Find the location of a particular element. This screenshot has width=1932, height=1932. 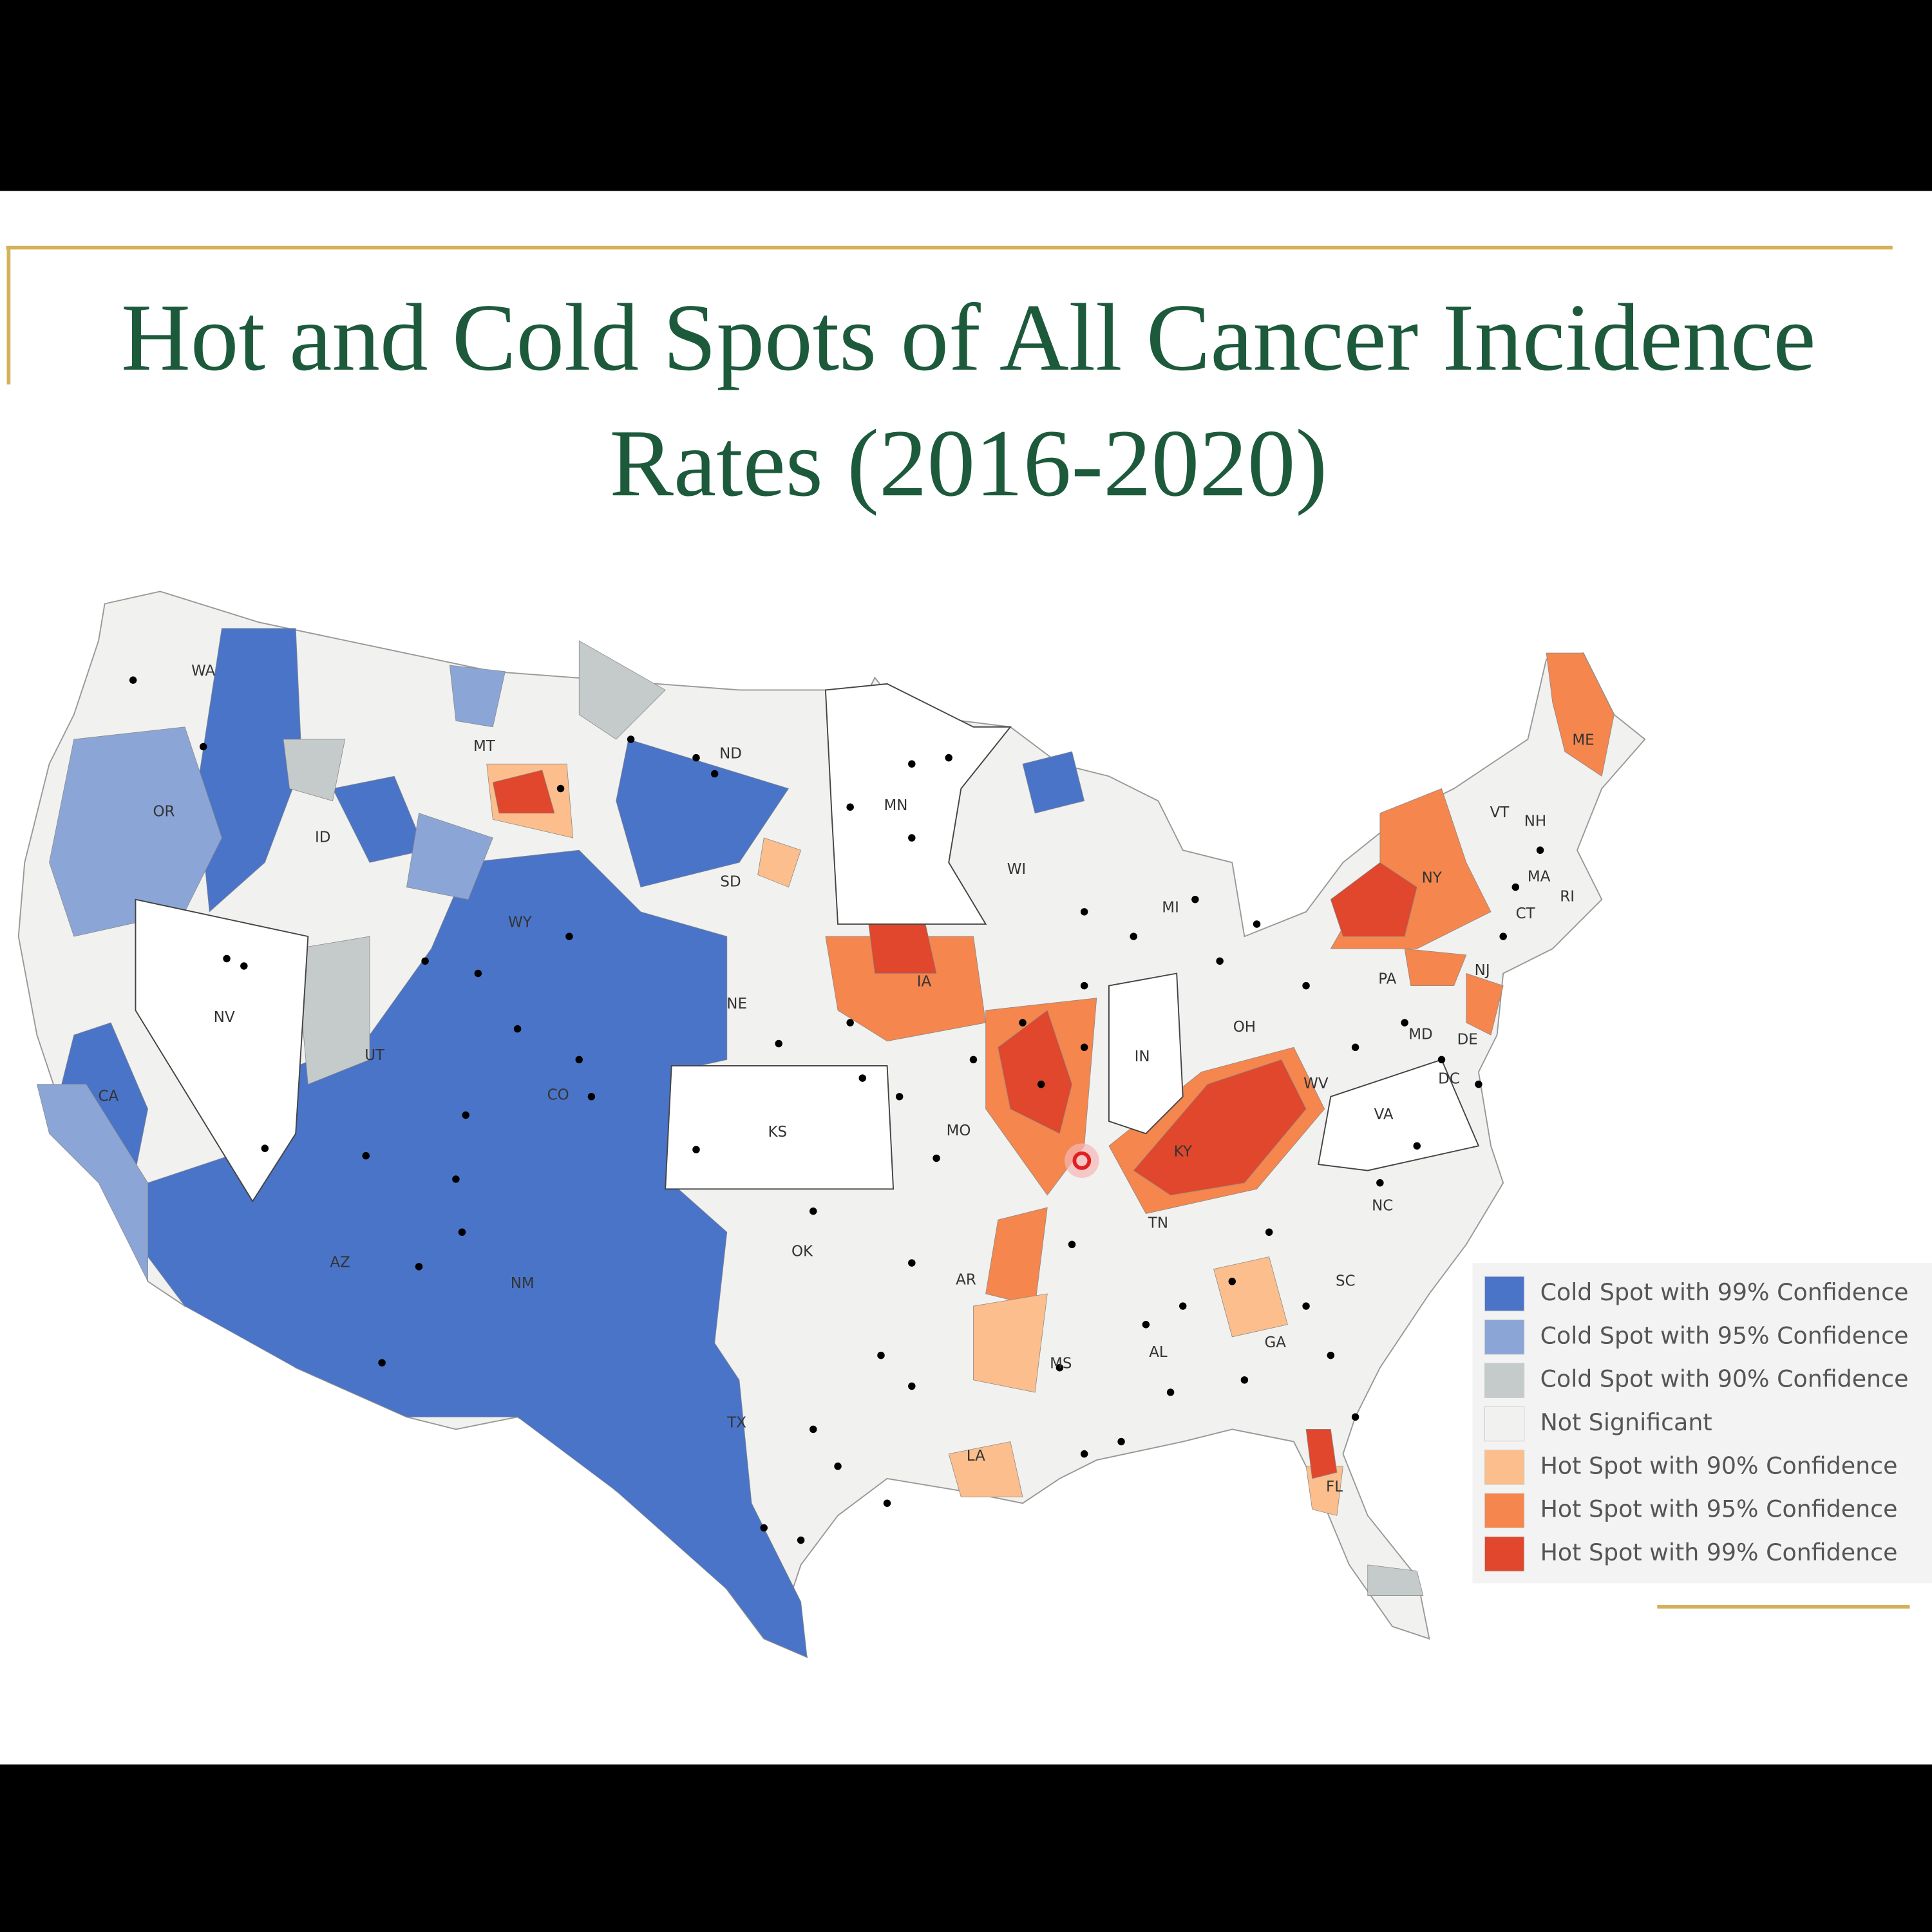

legend-label: Cold Spot with 90% Confidence is located at coordinates (1725, 1379).